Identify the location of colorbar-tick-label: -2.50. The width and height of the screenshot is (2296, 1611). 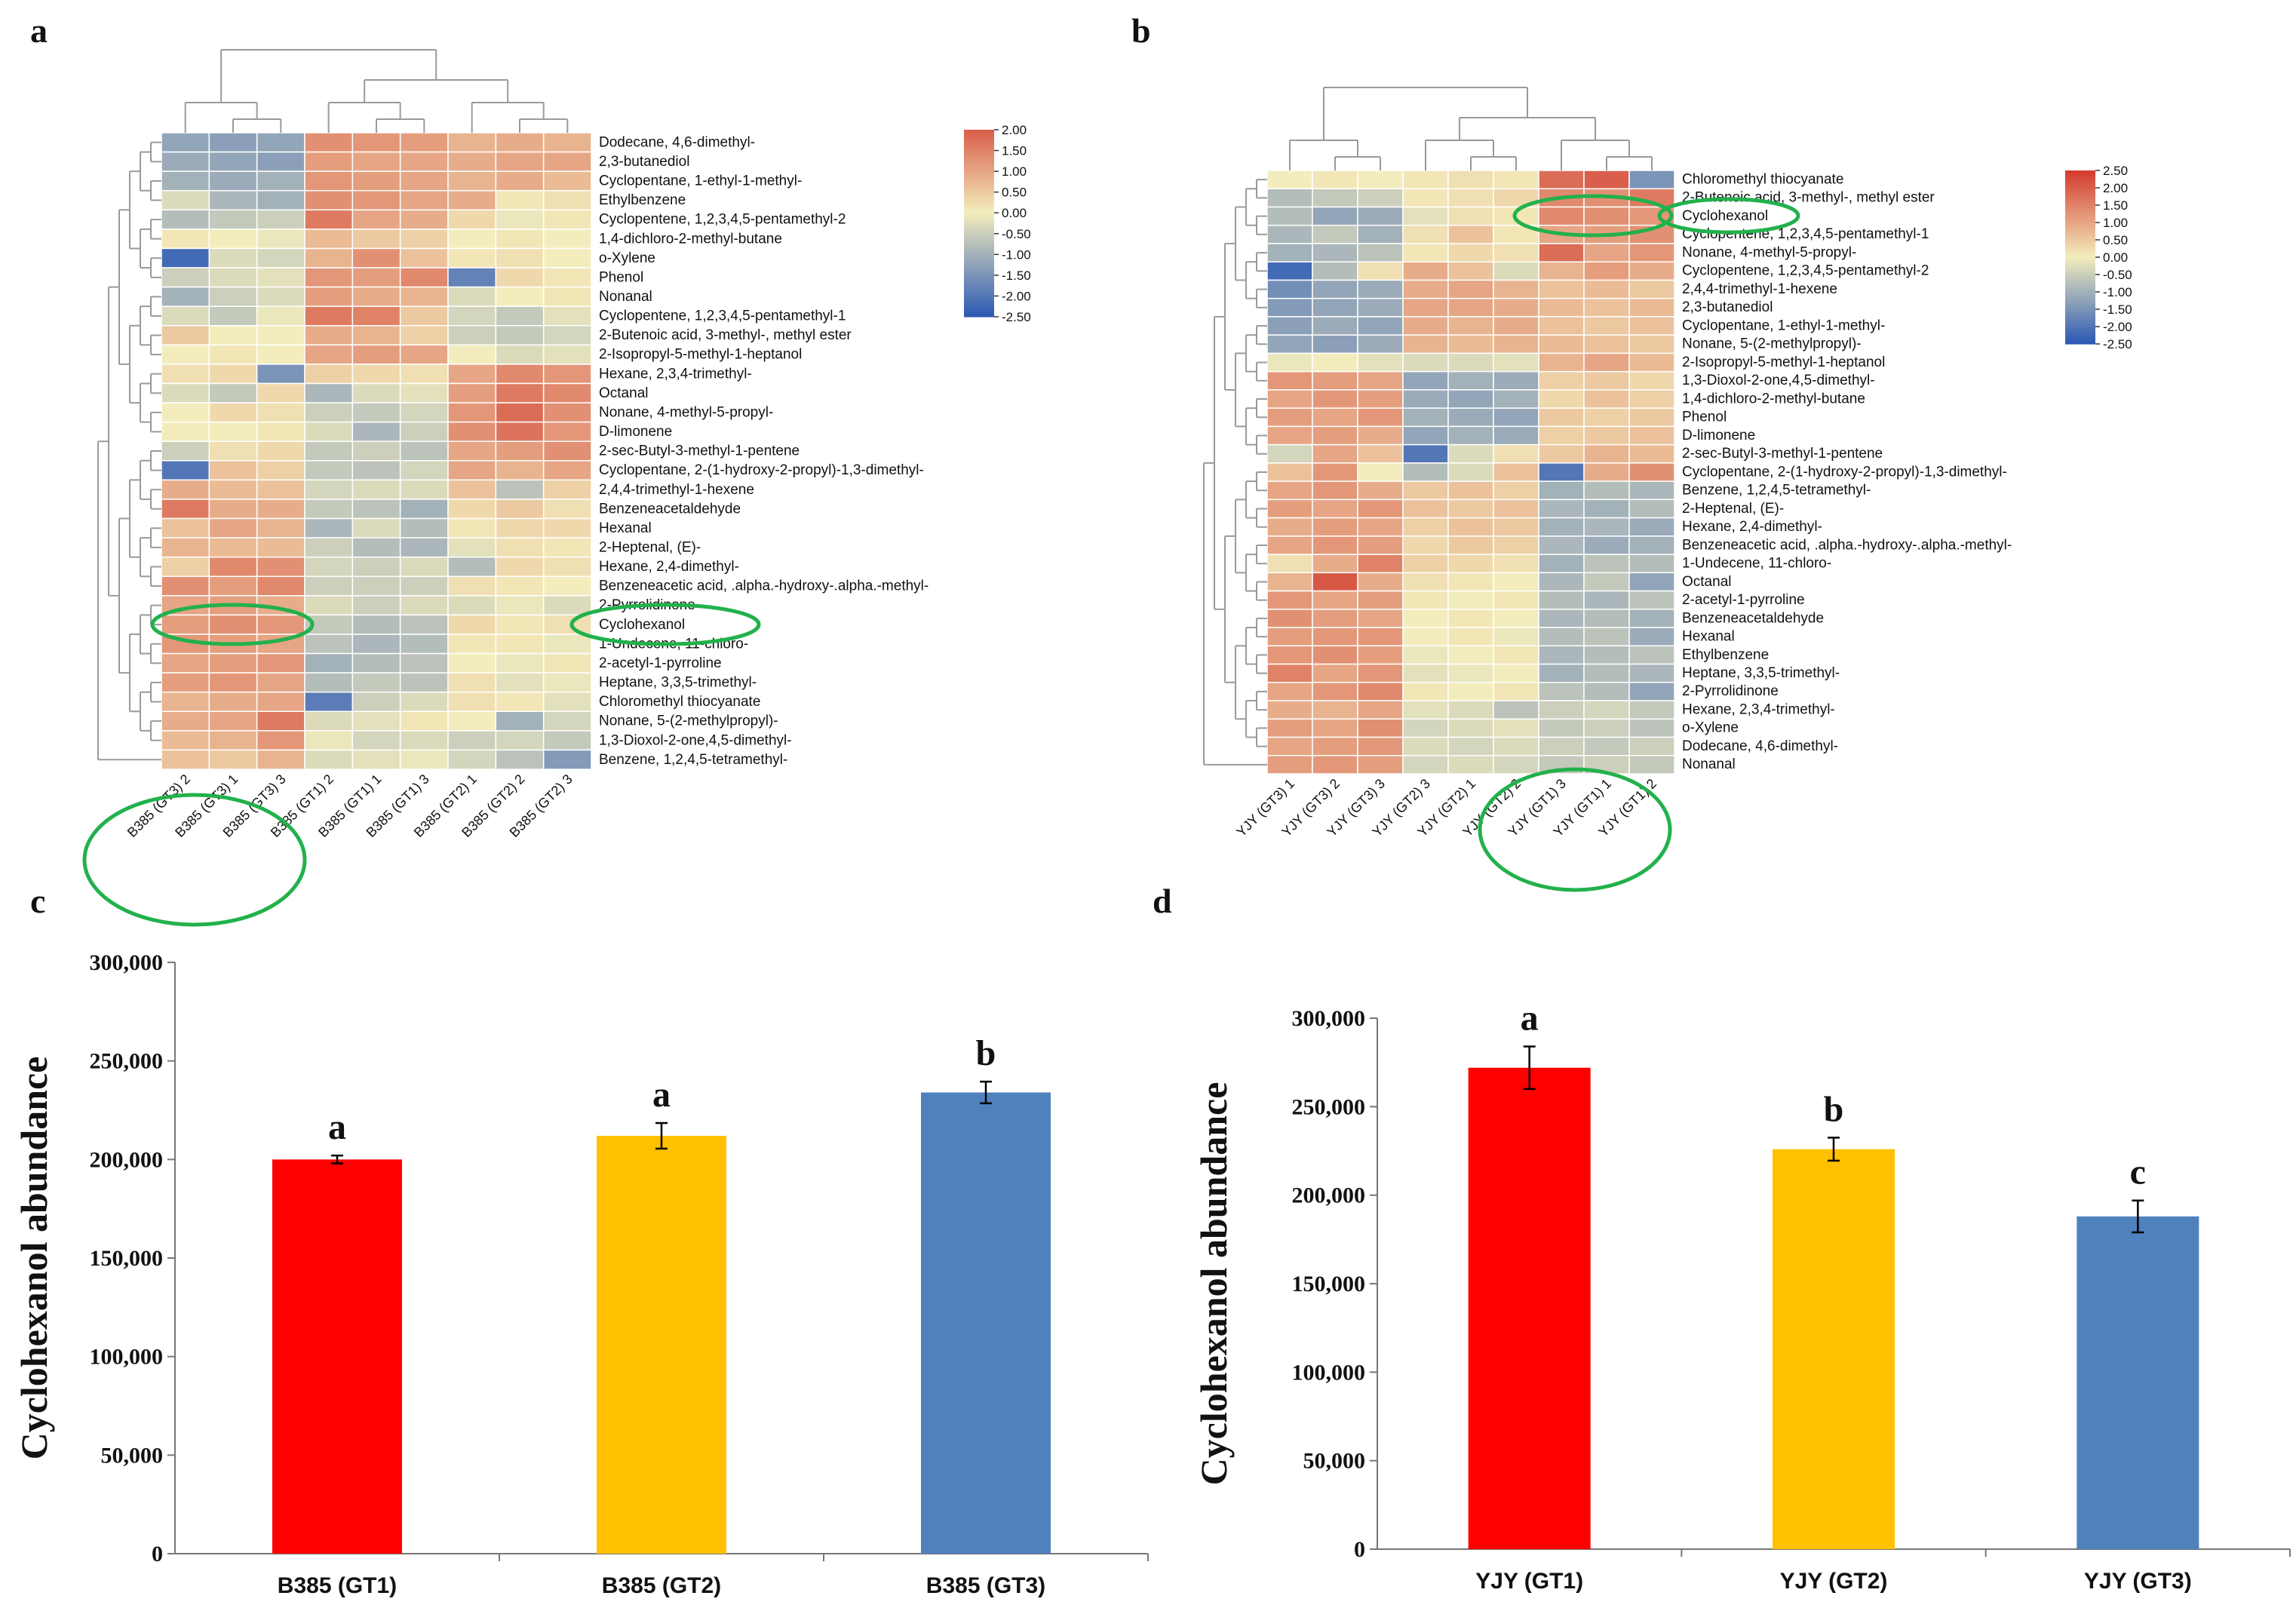
(1017, 317).